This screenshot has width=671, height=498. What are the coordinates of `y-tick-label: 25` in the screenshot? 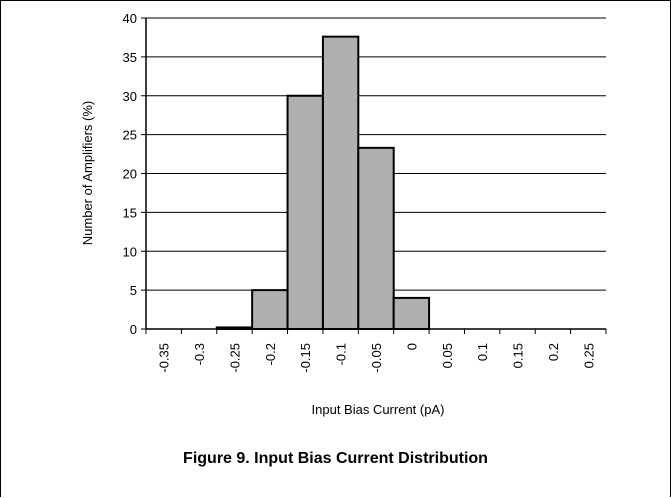 It's located at (130, 135).